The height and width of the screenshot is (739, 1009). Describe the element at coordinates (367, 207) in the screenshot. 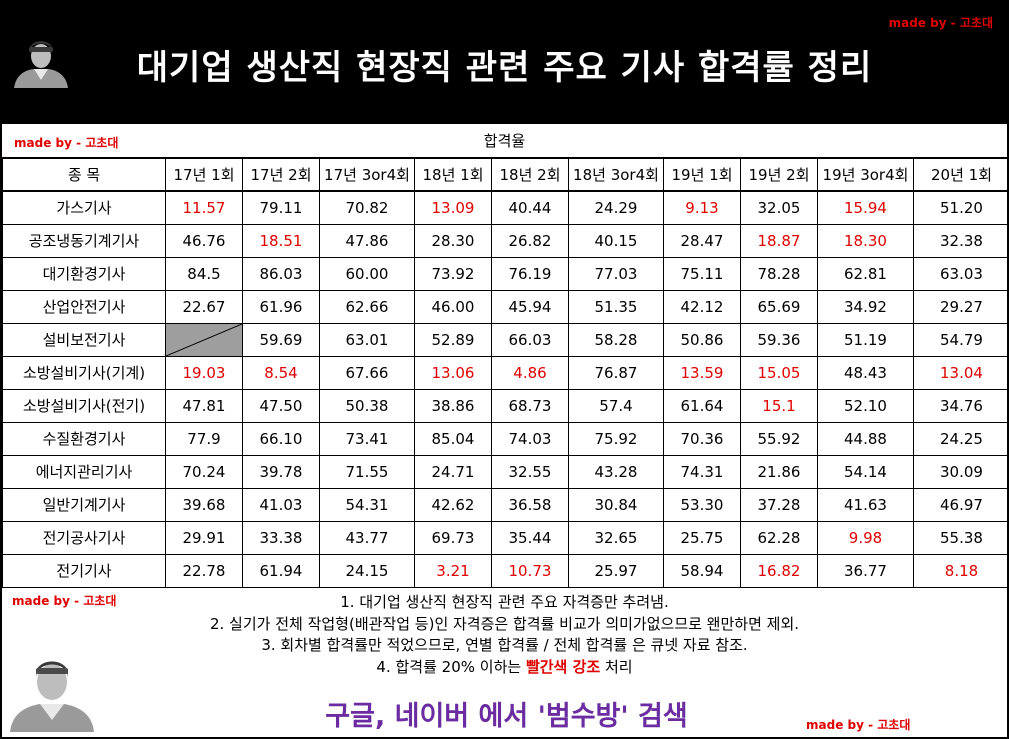

I see `rate-cell: 70.82` at that location.